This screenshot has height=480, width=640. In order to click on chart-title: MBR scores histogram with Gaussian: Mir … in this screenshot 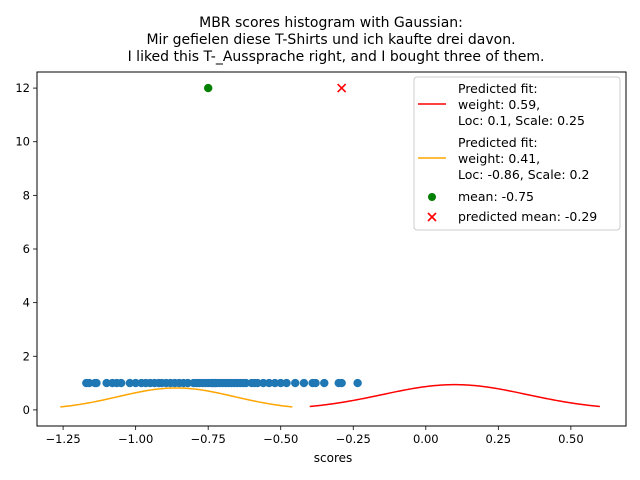, I will do `click(336, 40)`.